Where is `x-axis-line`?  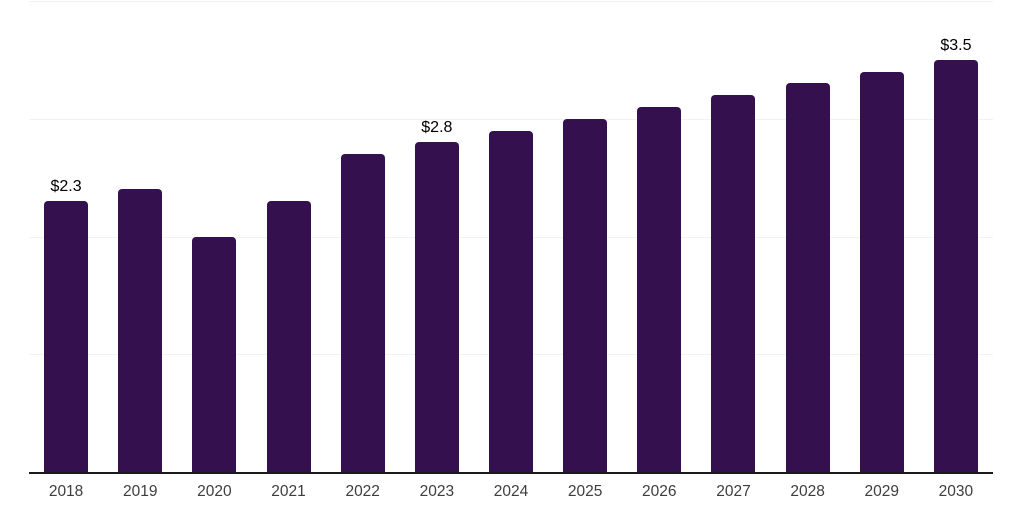
x-axis-line is located at coordinates (511, 473).